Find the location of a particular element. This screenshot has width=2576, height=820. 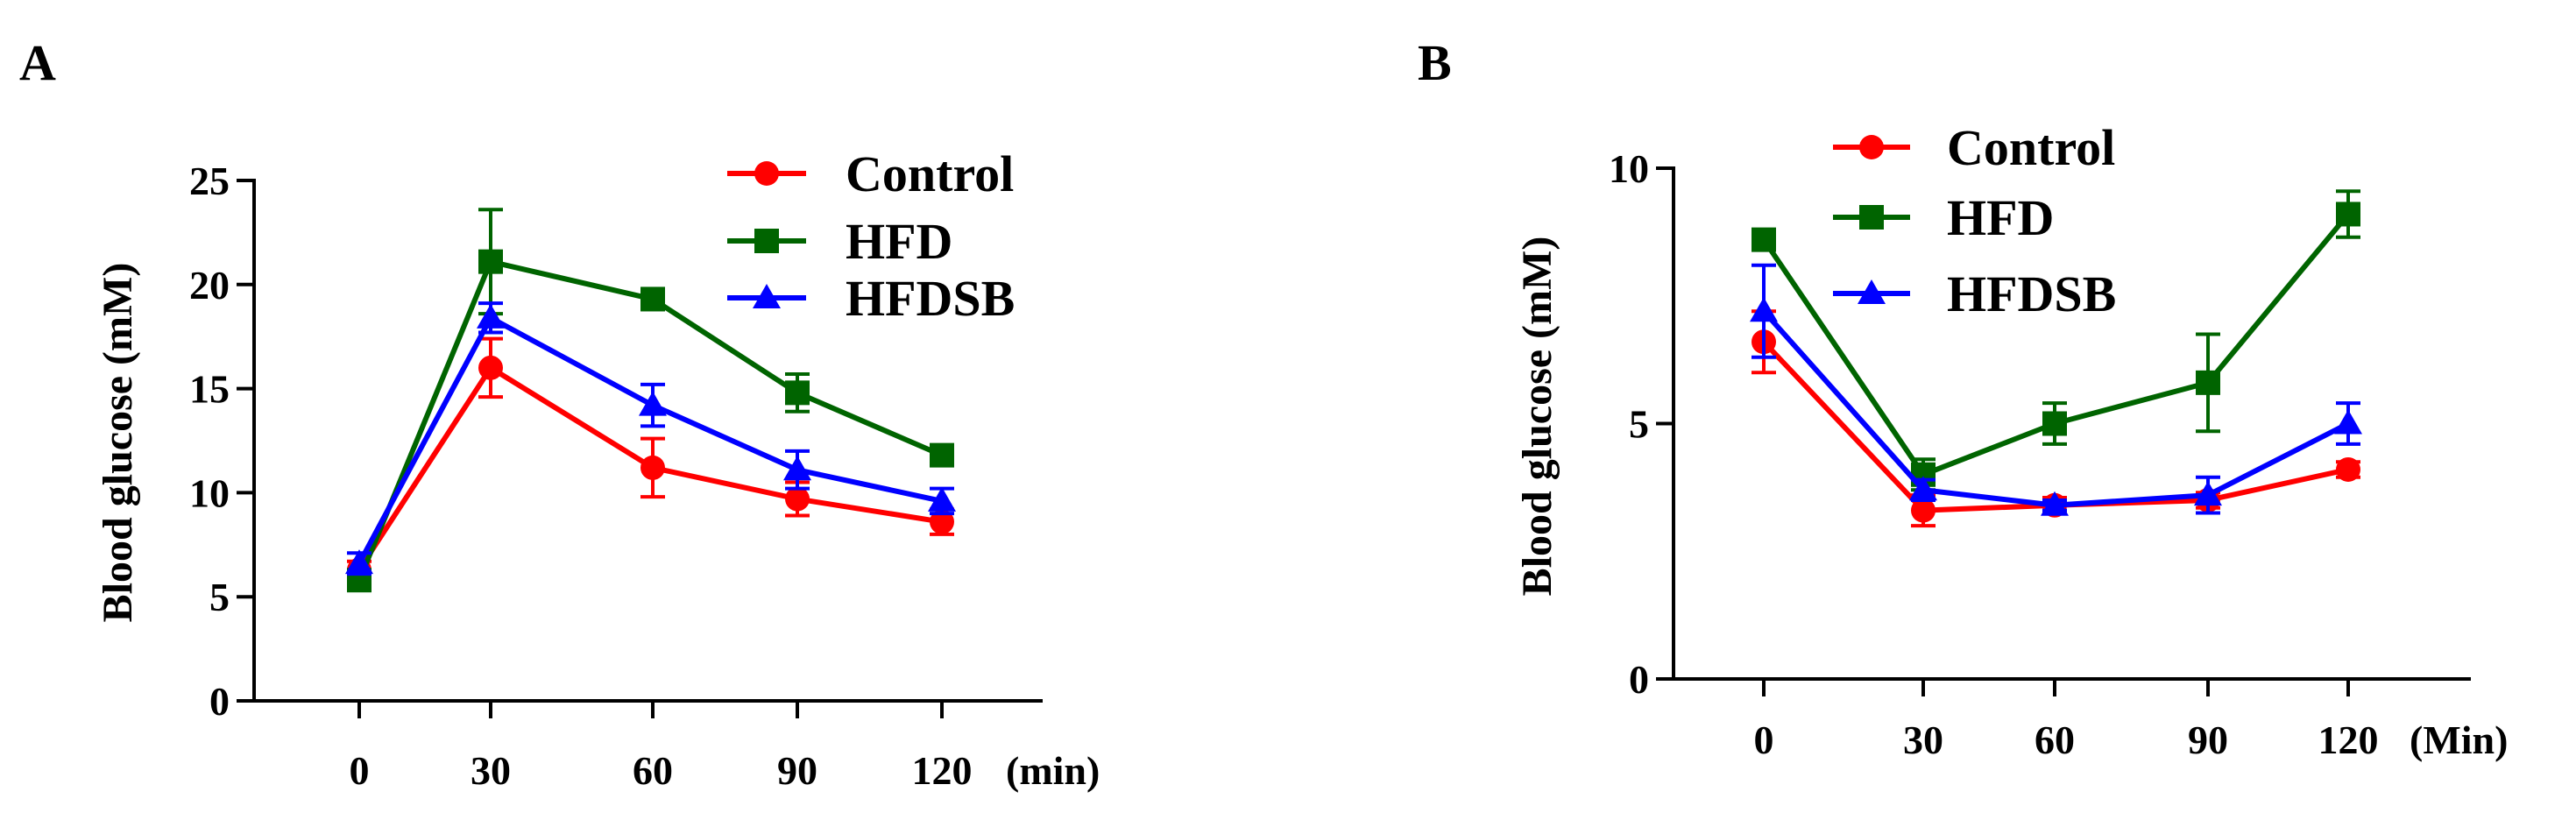

y-tick-label: 20 is located at coordinates (209, 285).